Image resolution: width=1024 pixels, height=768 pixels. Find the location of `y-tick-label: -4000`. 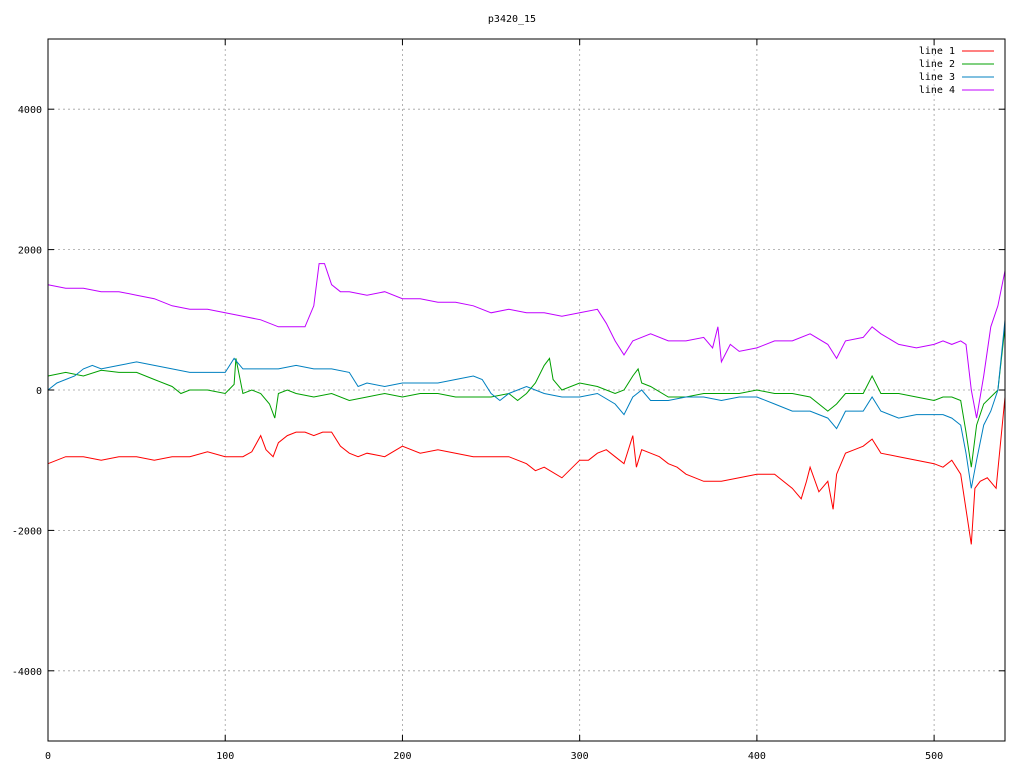

y-tick-label: -4000 is located at coordinates (27, 672).